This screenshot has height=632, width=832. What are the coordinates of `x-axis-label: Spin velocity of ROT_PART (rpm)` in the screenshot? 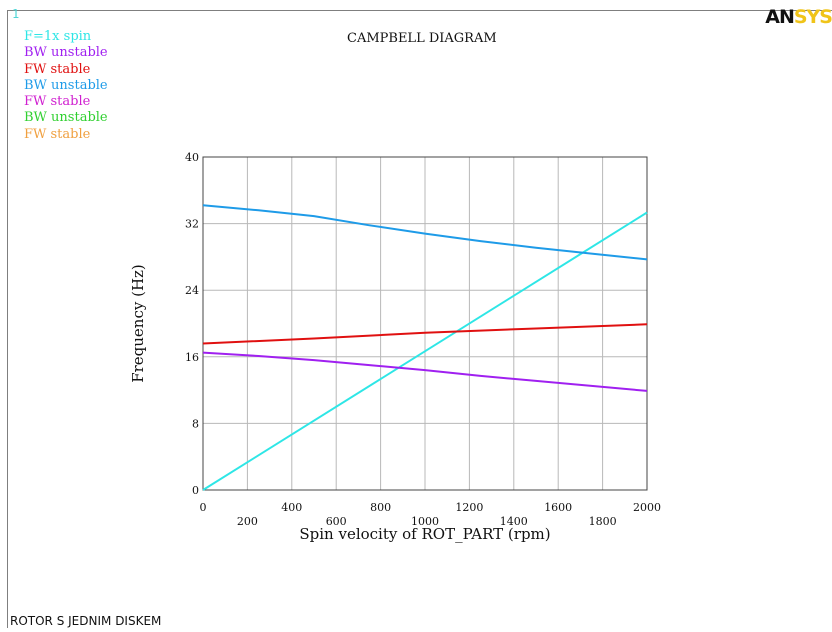 It's located at (424, 534).